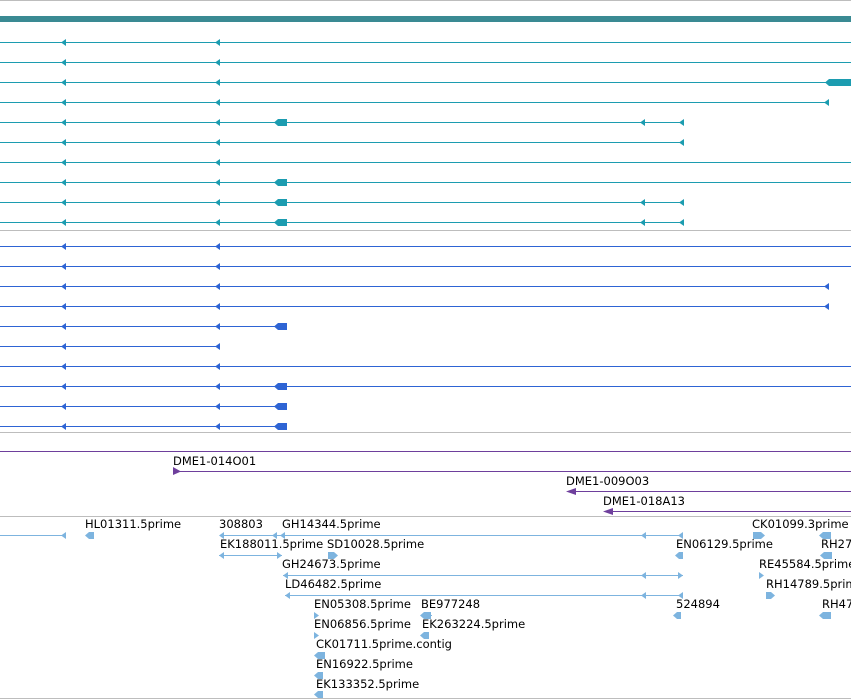 Image resolution: width=851 pixels, height=700 pixels. What do you see at coordinates (333, 584) in the screenshot?
I see `est-label: LD46482.5prime` at bounding box center [333, 584].